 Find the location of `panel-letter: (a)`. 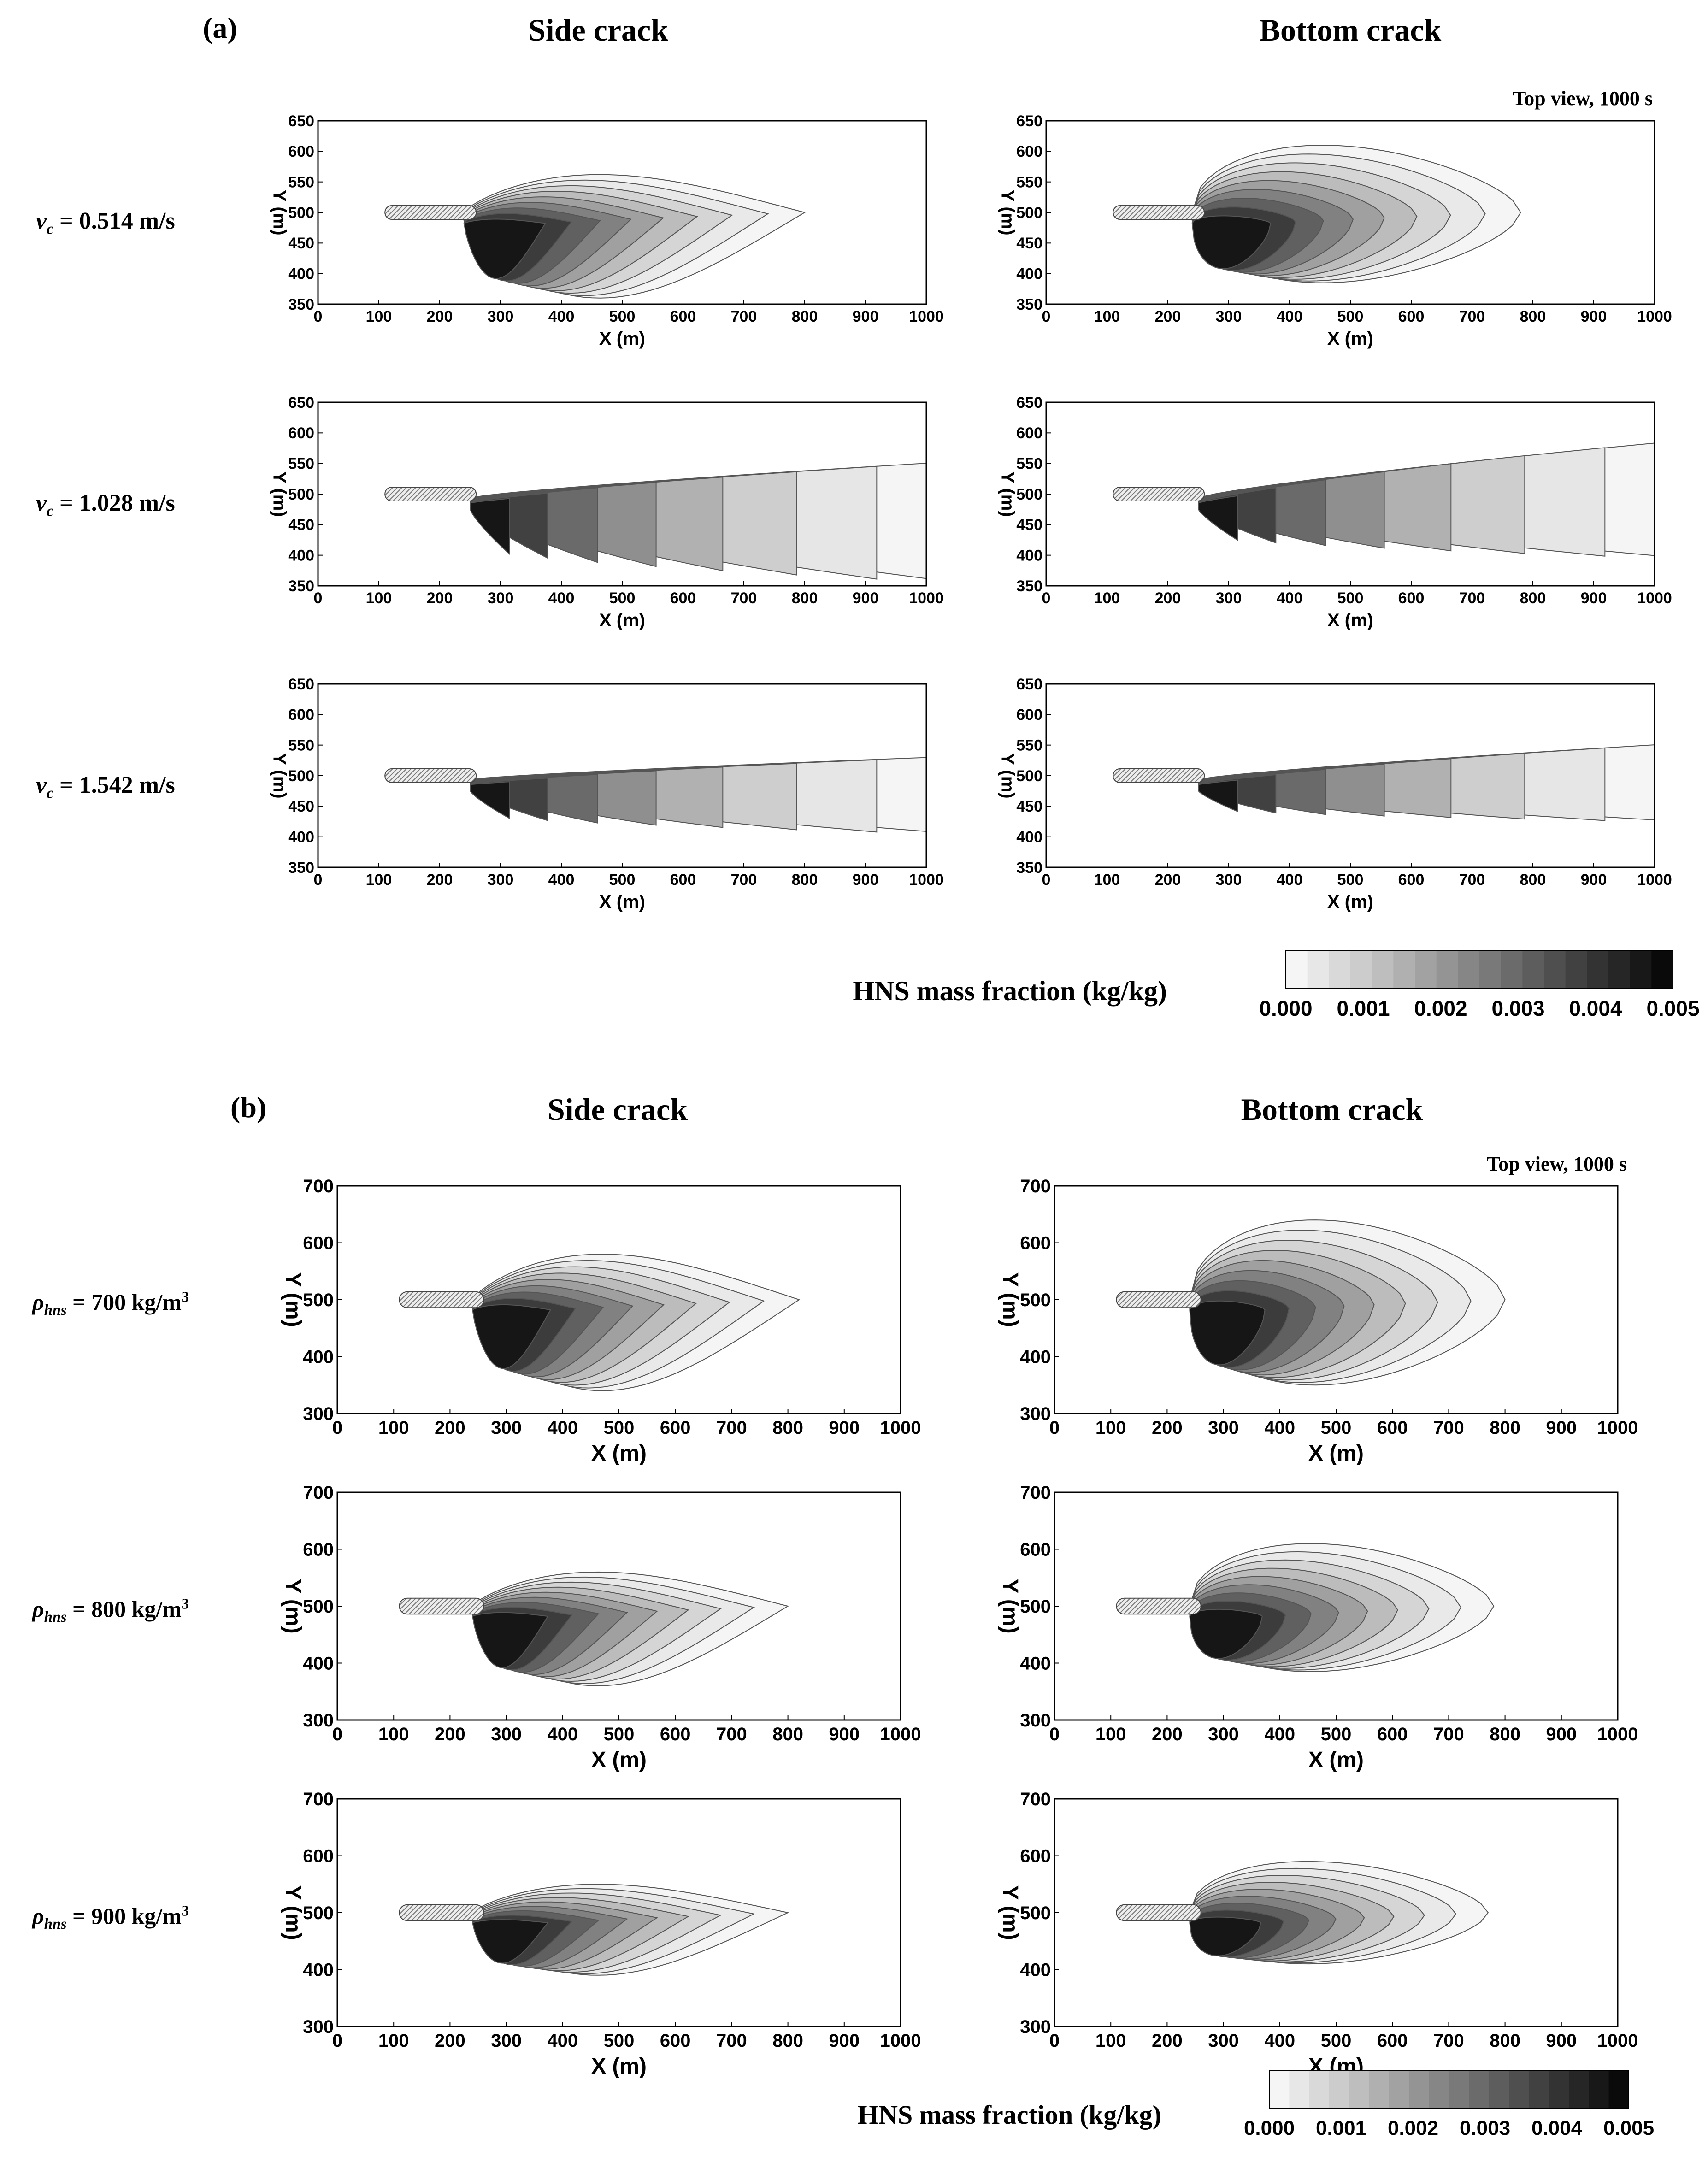

panel-letter: (a) is located at coordinates (220, 28).